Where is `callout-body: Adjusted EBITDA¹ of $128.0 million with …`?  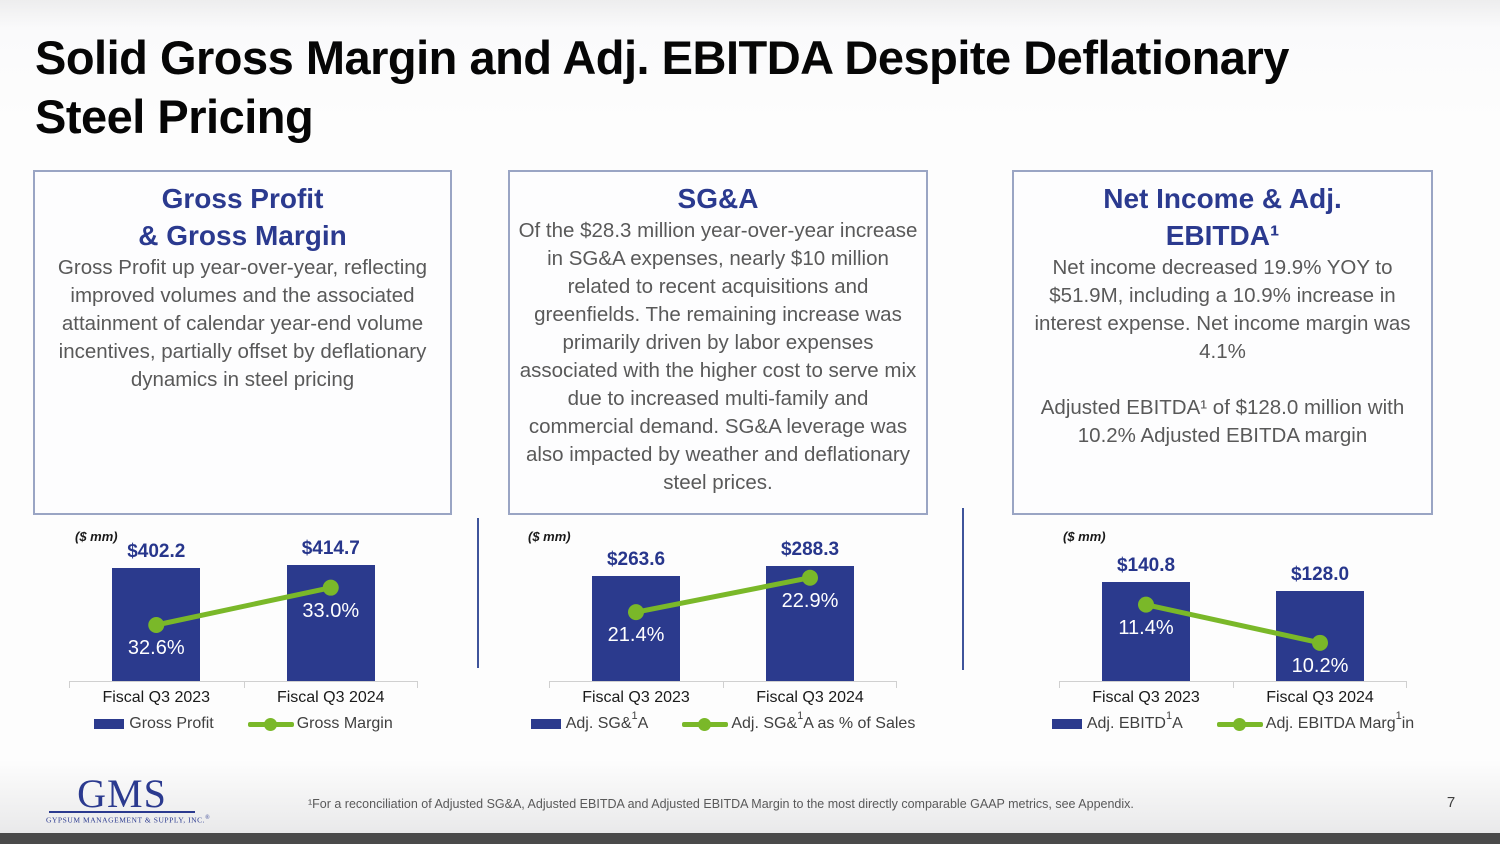 callout-body: Adjusted EBITDA¹ of $128.0 million with … is located at coordinates (1222, 421).